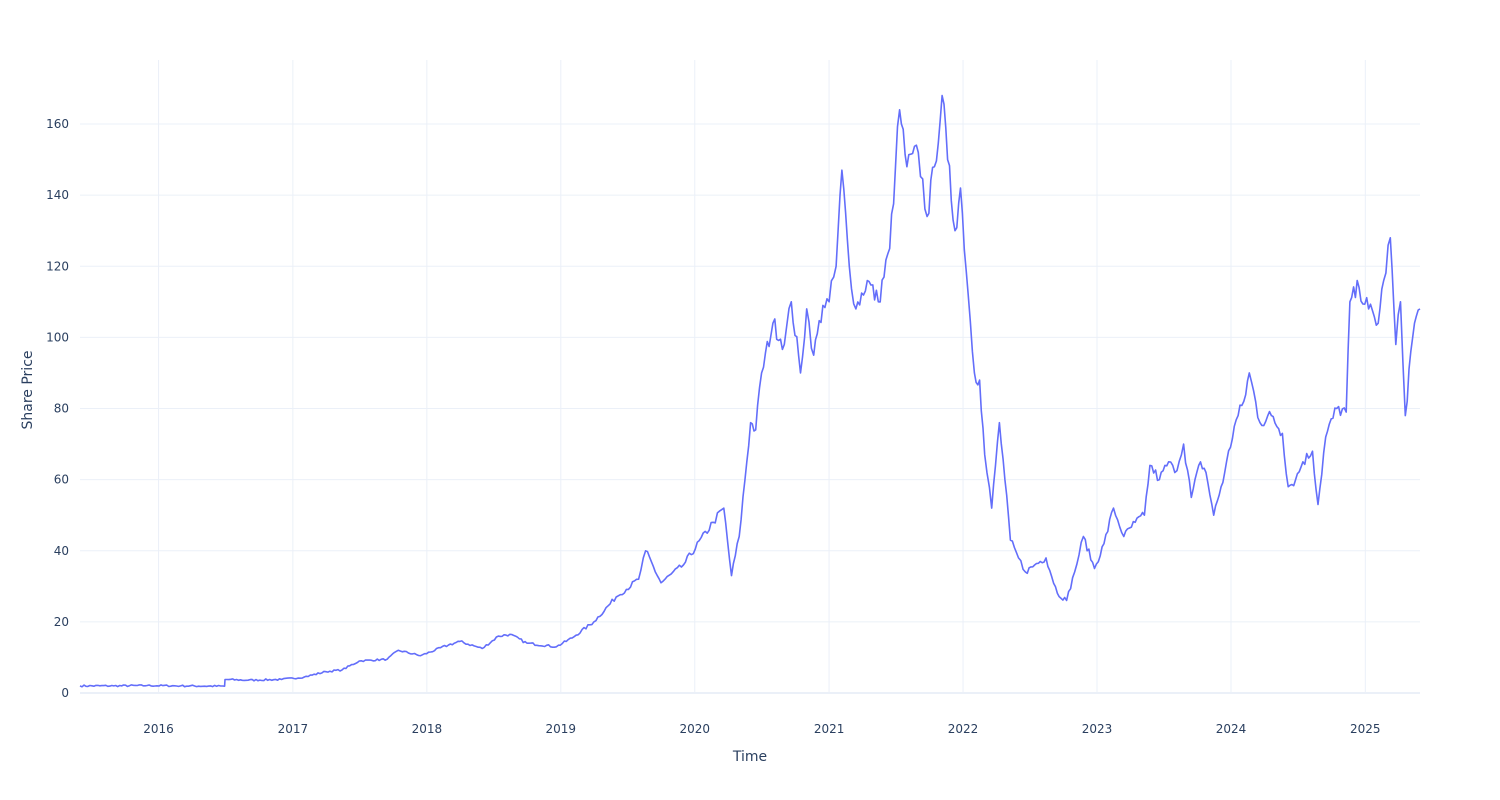 The image size is (1500, 800). I want to click on y-tick-labels: 0 20 40 60 80 100 120 140 160, so click(57, 408).